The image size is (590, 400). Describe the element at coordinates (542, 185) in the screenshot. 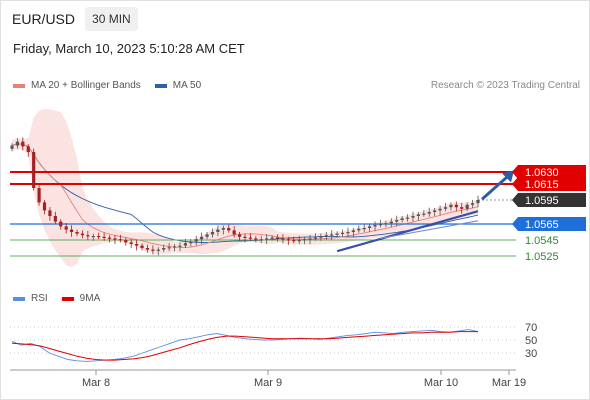

I see `level-label-resistance-2-text: 1.0615` at that location.